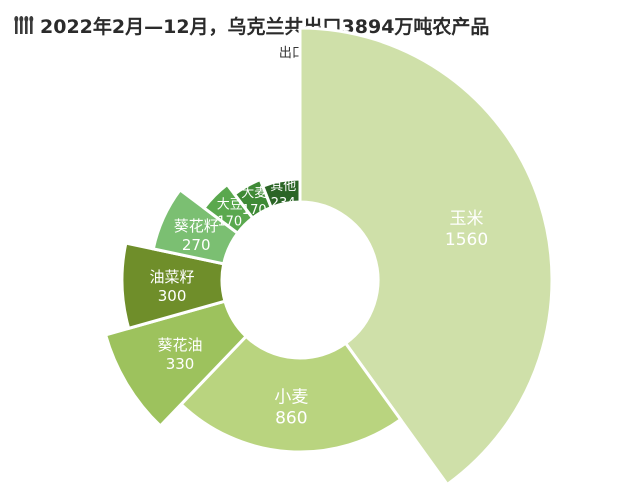 The height and width of the screenshot is (501, 633). I want to click on chart-title: 2022年2月—12月，乌克兰共出口3894万吨农产品, so click(251, 25).